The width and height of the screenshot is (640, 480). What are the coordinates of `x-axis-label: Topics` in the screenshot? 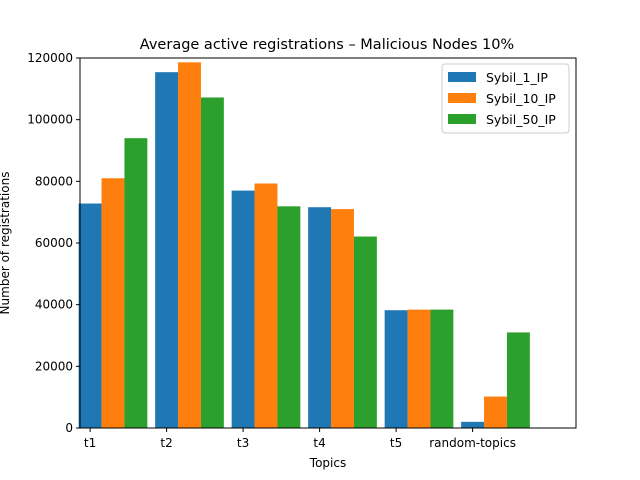 It's located at (327, 463).